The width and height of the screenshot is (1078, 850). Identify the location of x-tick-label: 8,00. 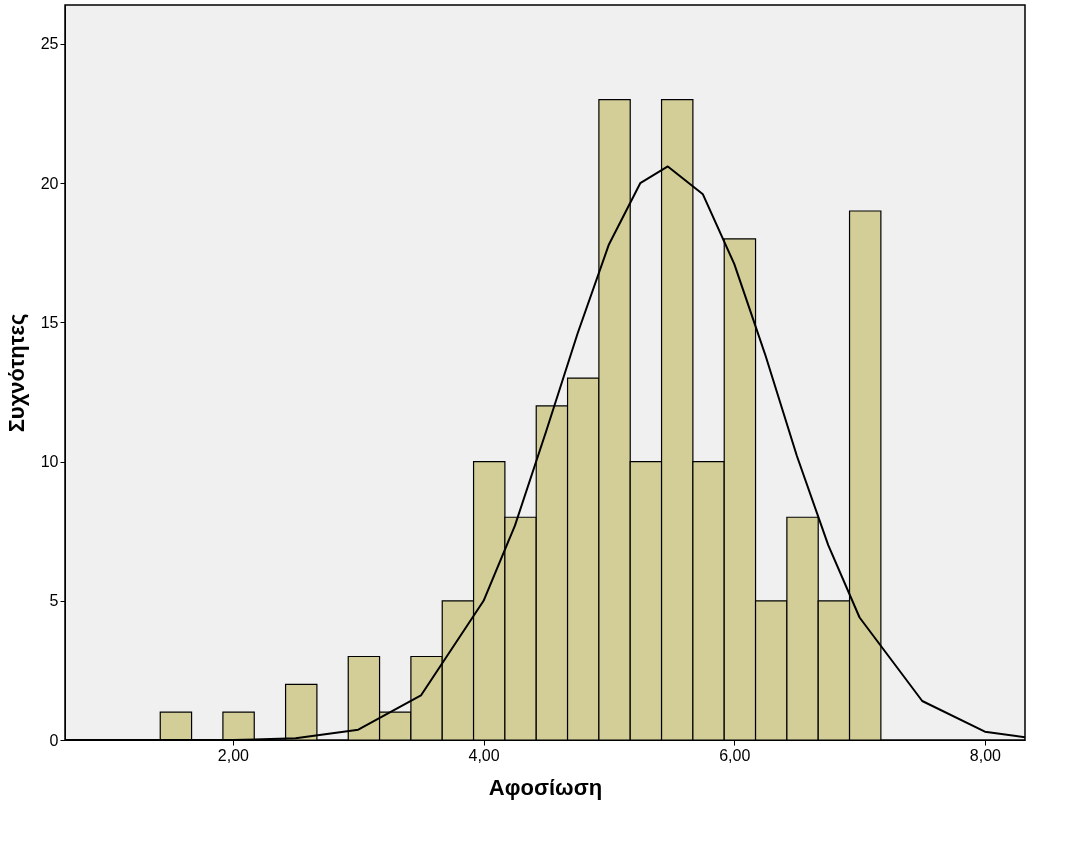
(985, 755).